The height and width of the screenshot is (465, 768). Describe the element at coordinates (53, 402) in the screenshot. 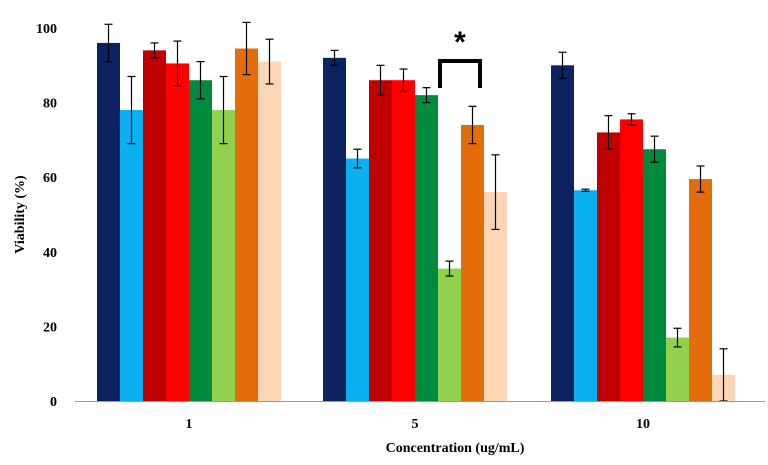

I see `y-tick-label: 0` at that location.